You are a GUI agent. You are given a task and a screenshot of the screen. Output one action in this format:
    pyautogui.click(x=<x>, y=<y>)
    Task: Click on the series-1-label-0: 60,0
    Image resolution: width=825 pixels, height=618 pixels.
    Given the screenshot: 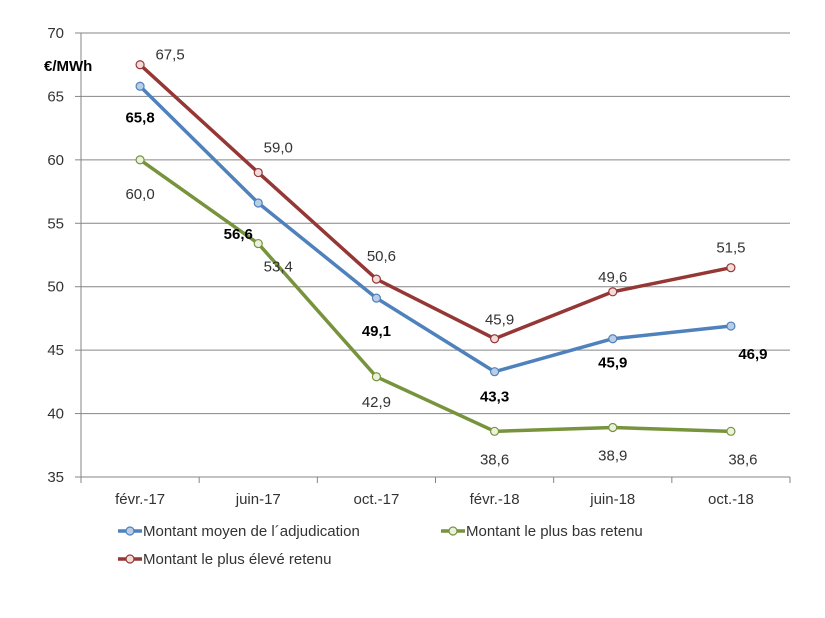 What is the action you would take?
    pyautogui.click(x=139, y=194)
    